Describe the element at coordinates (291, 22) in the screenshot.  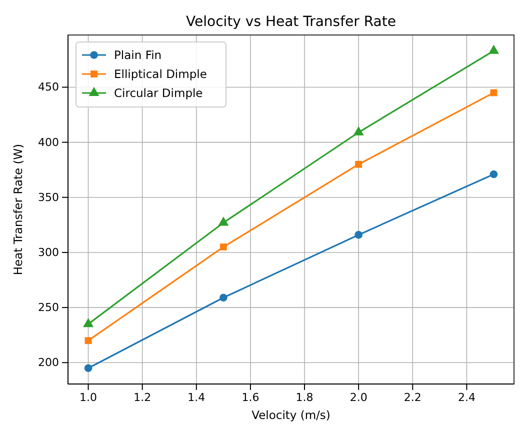
I see `chart-title: Velocity vs Heat Transfer Rate` at that location.